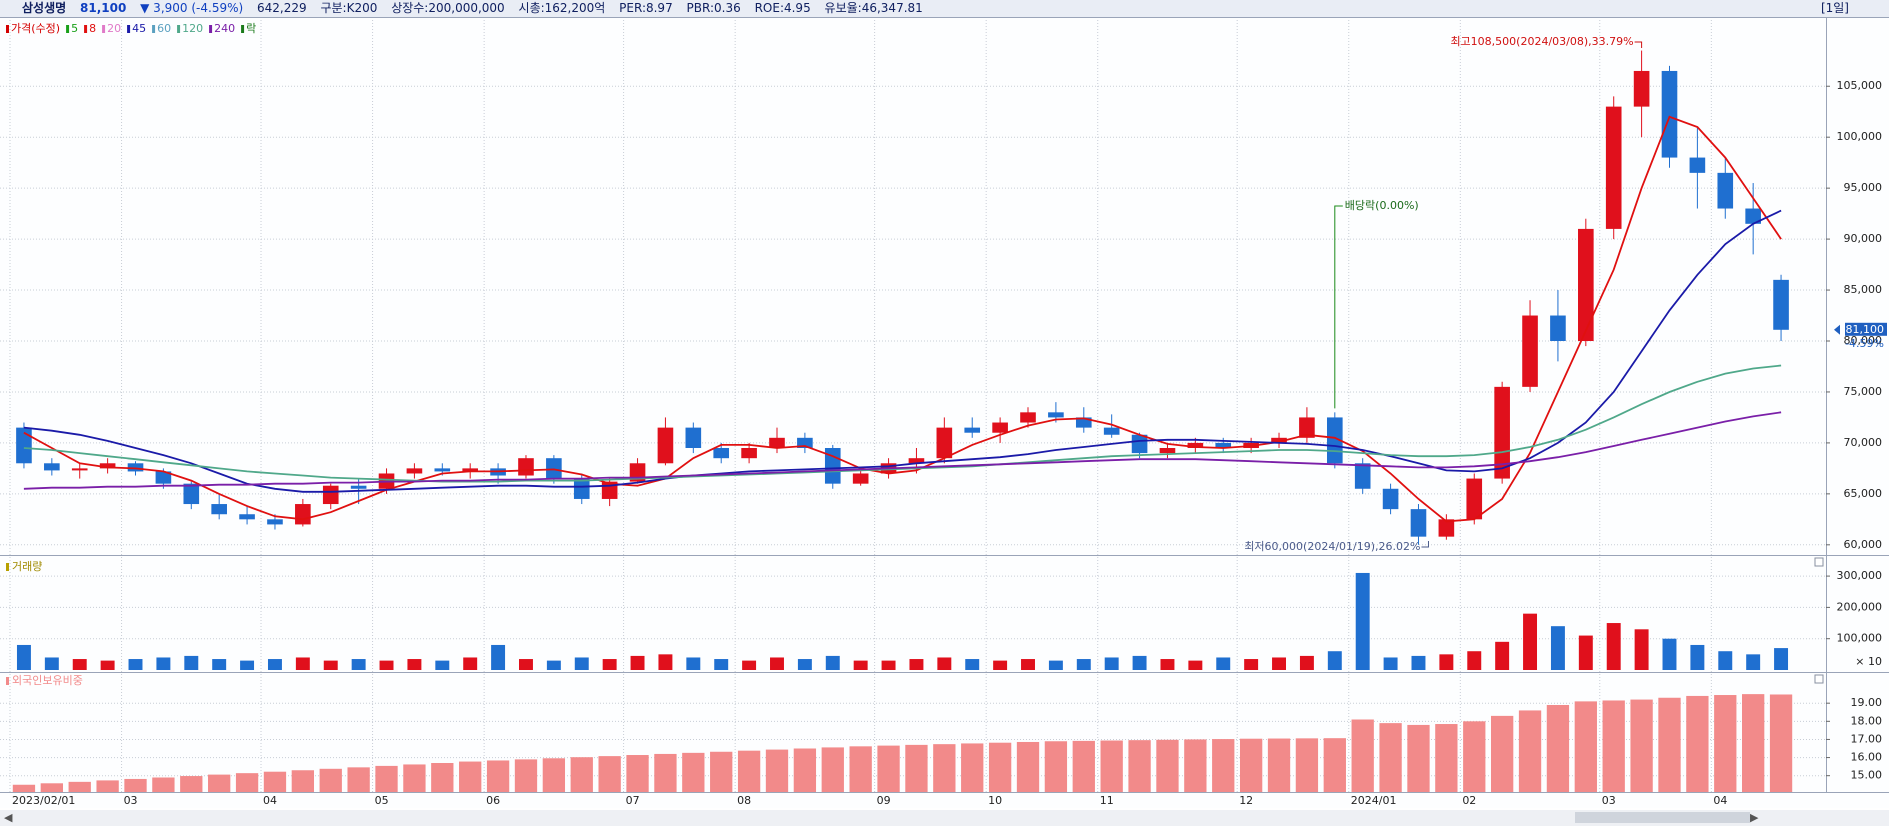  I want to click on y-tick-label: 15.00, so click(1867, 775).